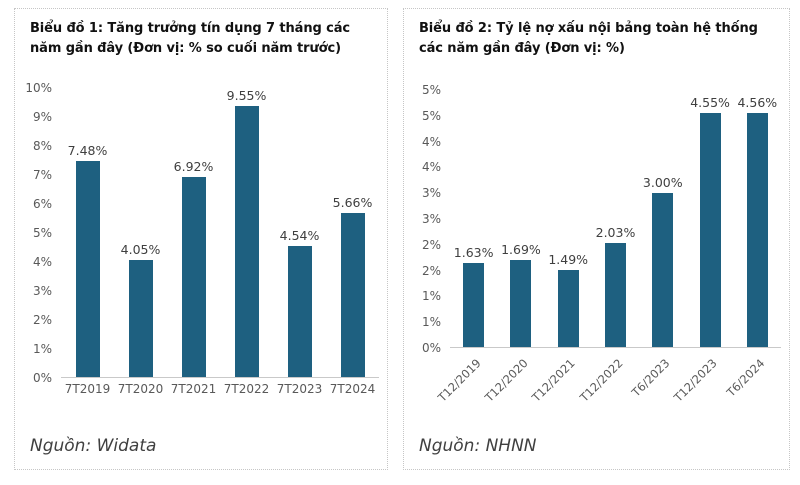 The width and height of the screenshot is (800, 485). I want to click on bar-slot-T12/2022: 2.03%, so click(615, 218).